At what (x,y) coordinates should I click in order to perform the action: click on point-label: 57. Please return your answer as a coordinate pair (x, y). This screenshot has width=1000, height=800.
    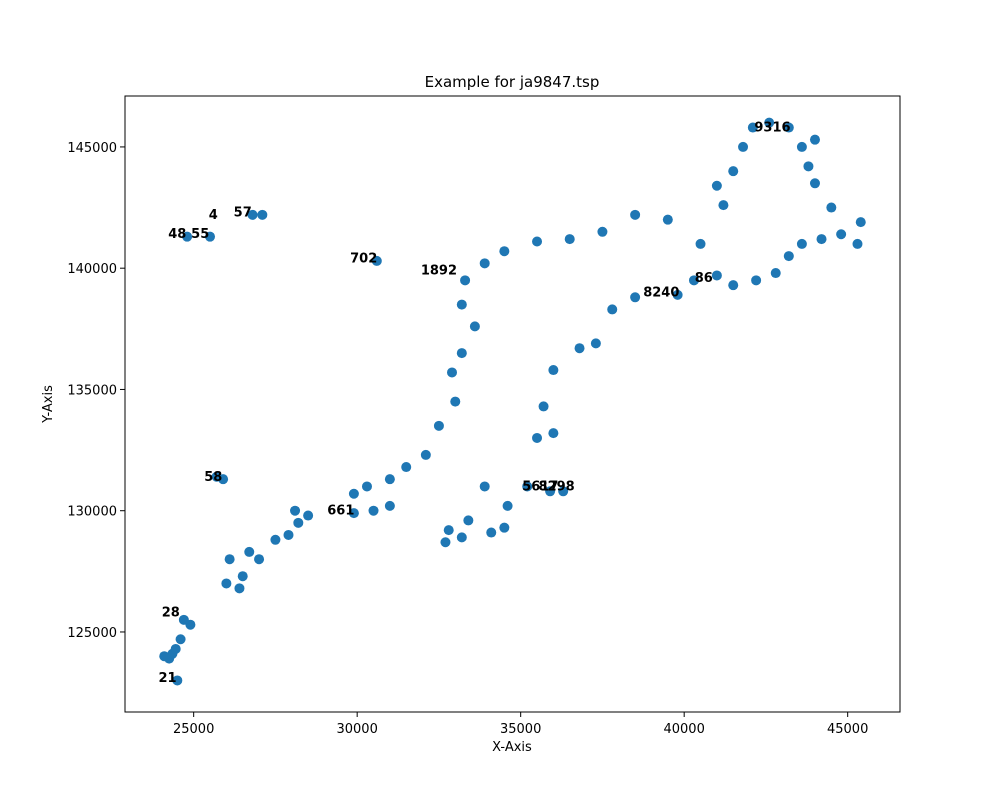
    Looking at the image, I should click on (243, 212).